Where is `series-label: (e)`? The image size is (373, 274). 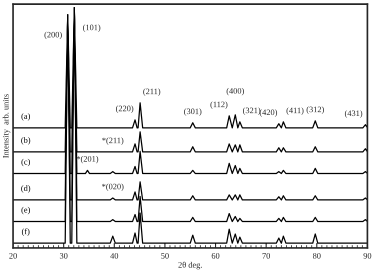 series-label: (e) is located at coordinates (25, 210).